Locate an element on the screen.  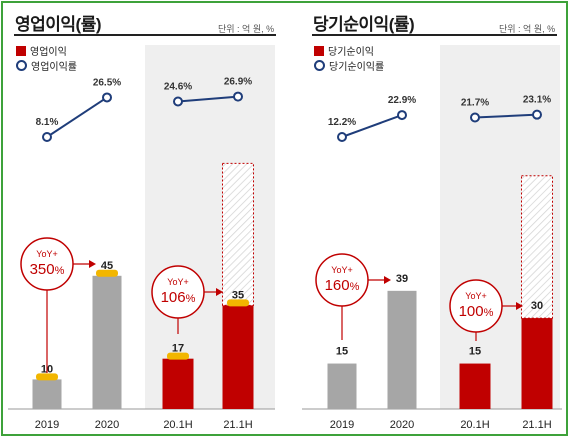
margin-value-label: 26.5% is located at coordinates (107, 82).